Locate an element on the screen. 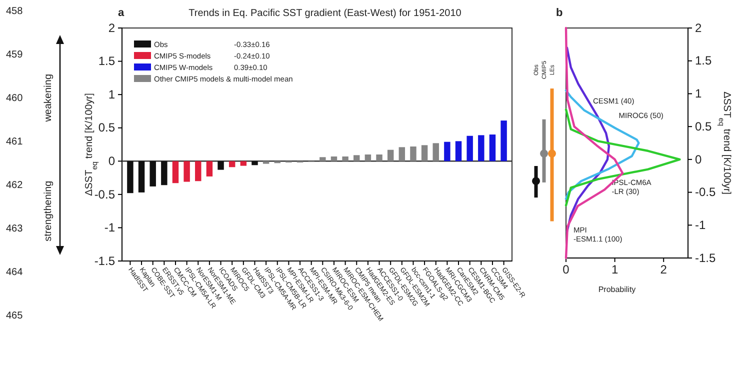 The image size is (733, 380). text: 461 is located at coordinates (15, 142).